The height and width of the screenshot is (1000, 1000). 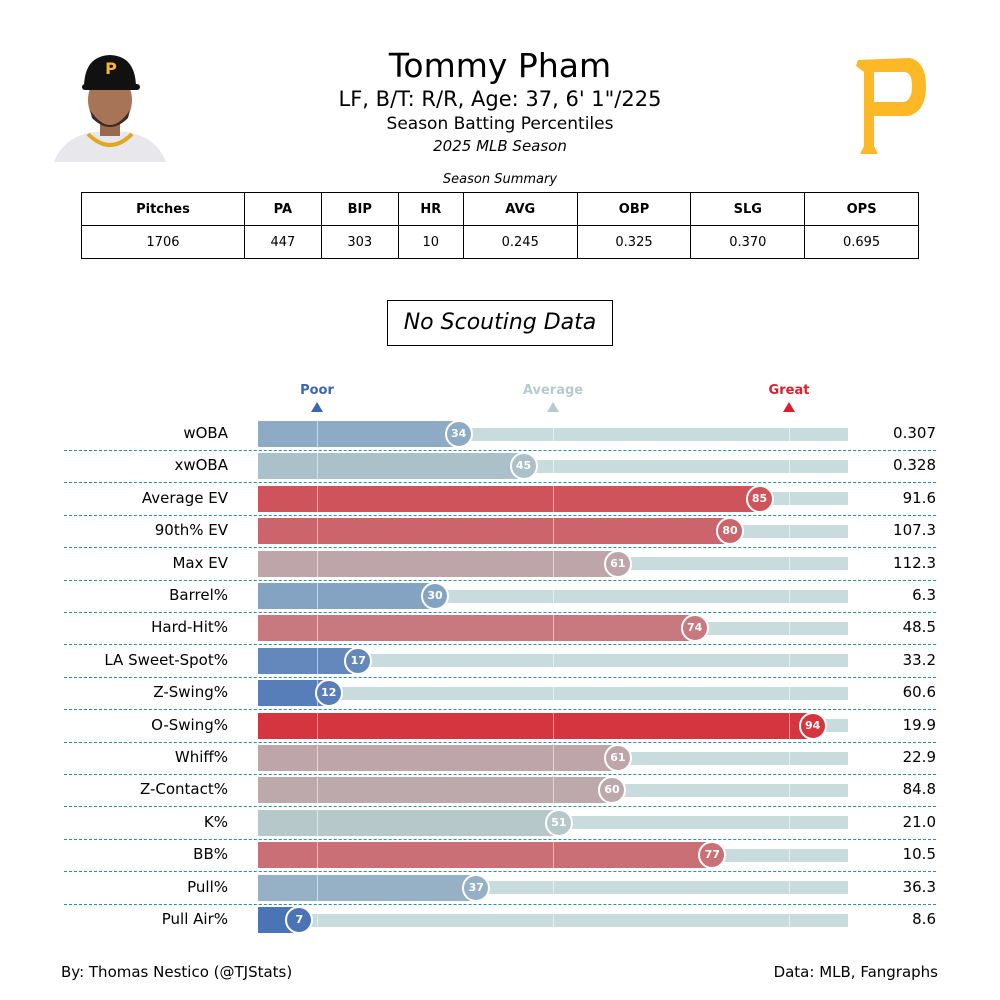 What do you see at coordinates (190, 692) in the screenshot?
I see `metric-label: Z-Swing%` at bounding box center [190, 692].